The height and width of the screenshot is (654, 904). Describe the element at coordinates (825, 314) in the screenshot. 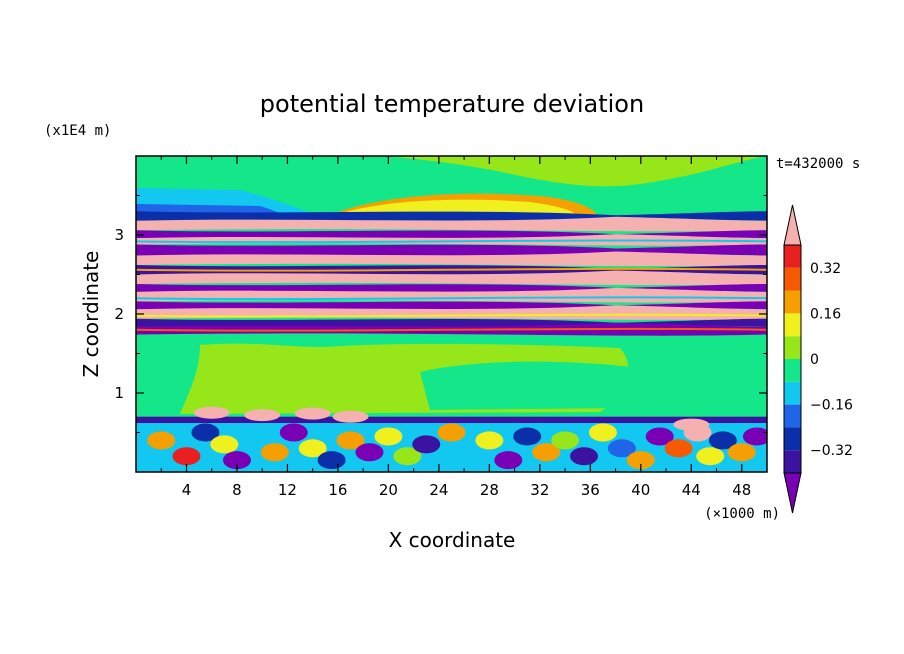

I see `colorbar-label: 0.16` at that location.